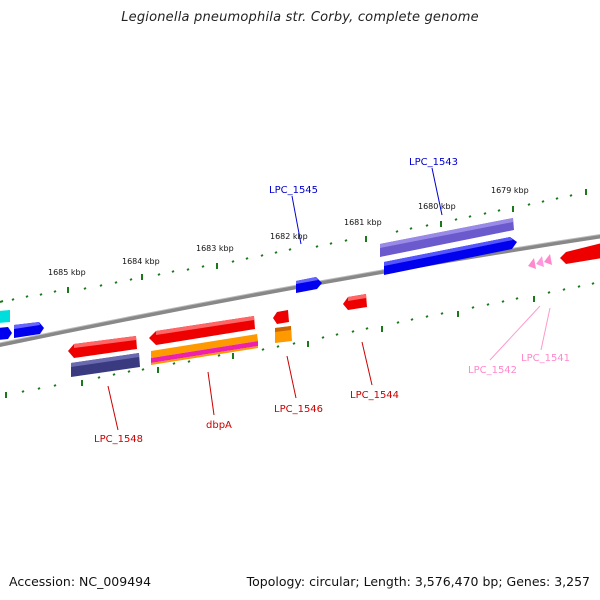 Image resolution: width=600 pixels, height=600 pixels. Describe the element at coordinates (291, 377) in the screenshot. I see `leader-lpc1546` at that location.